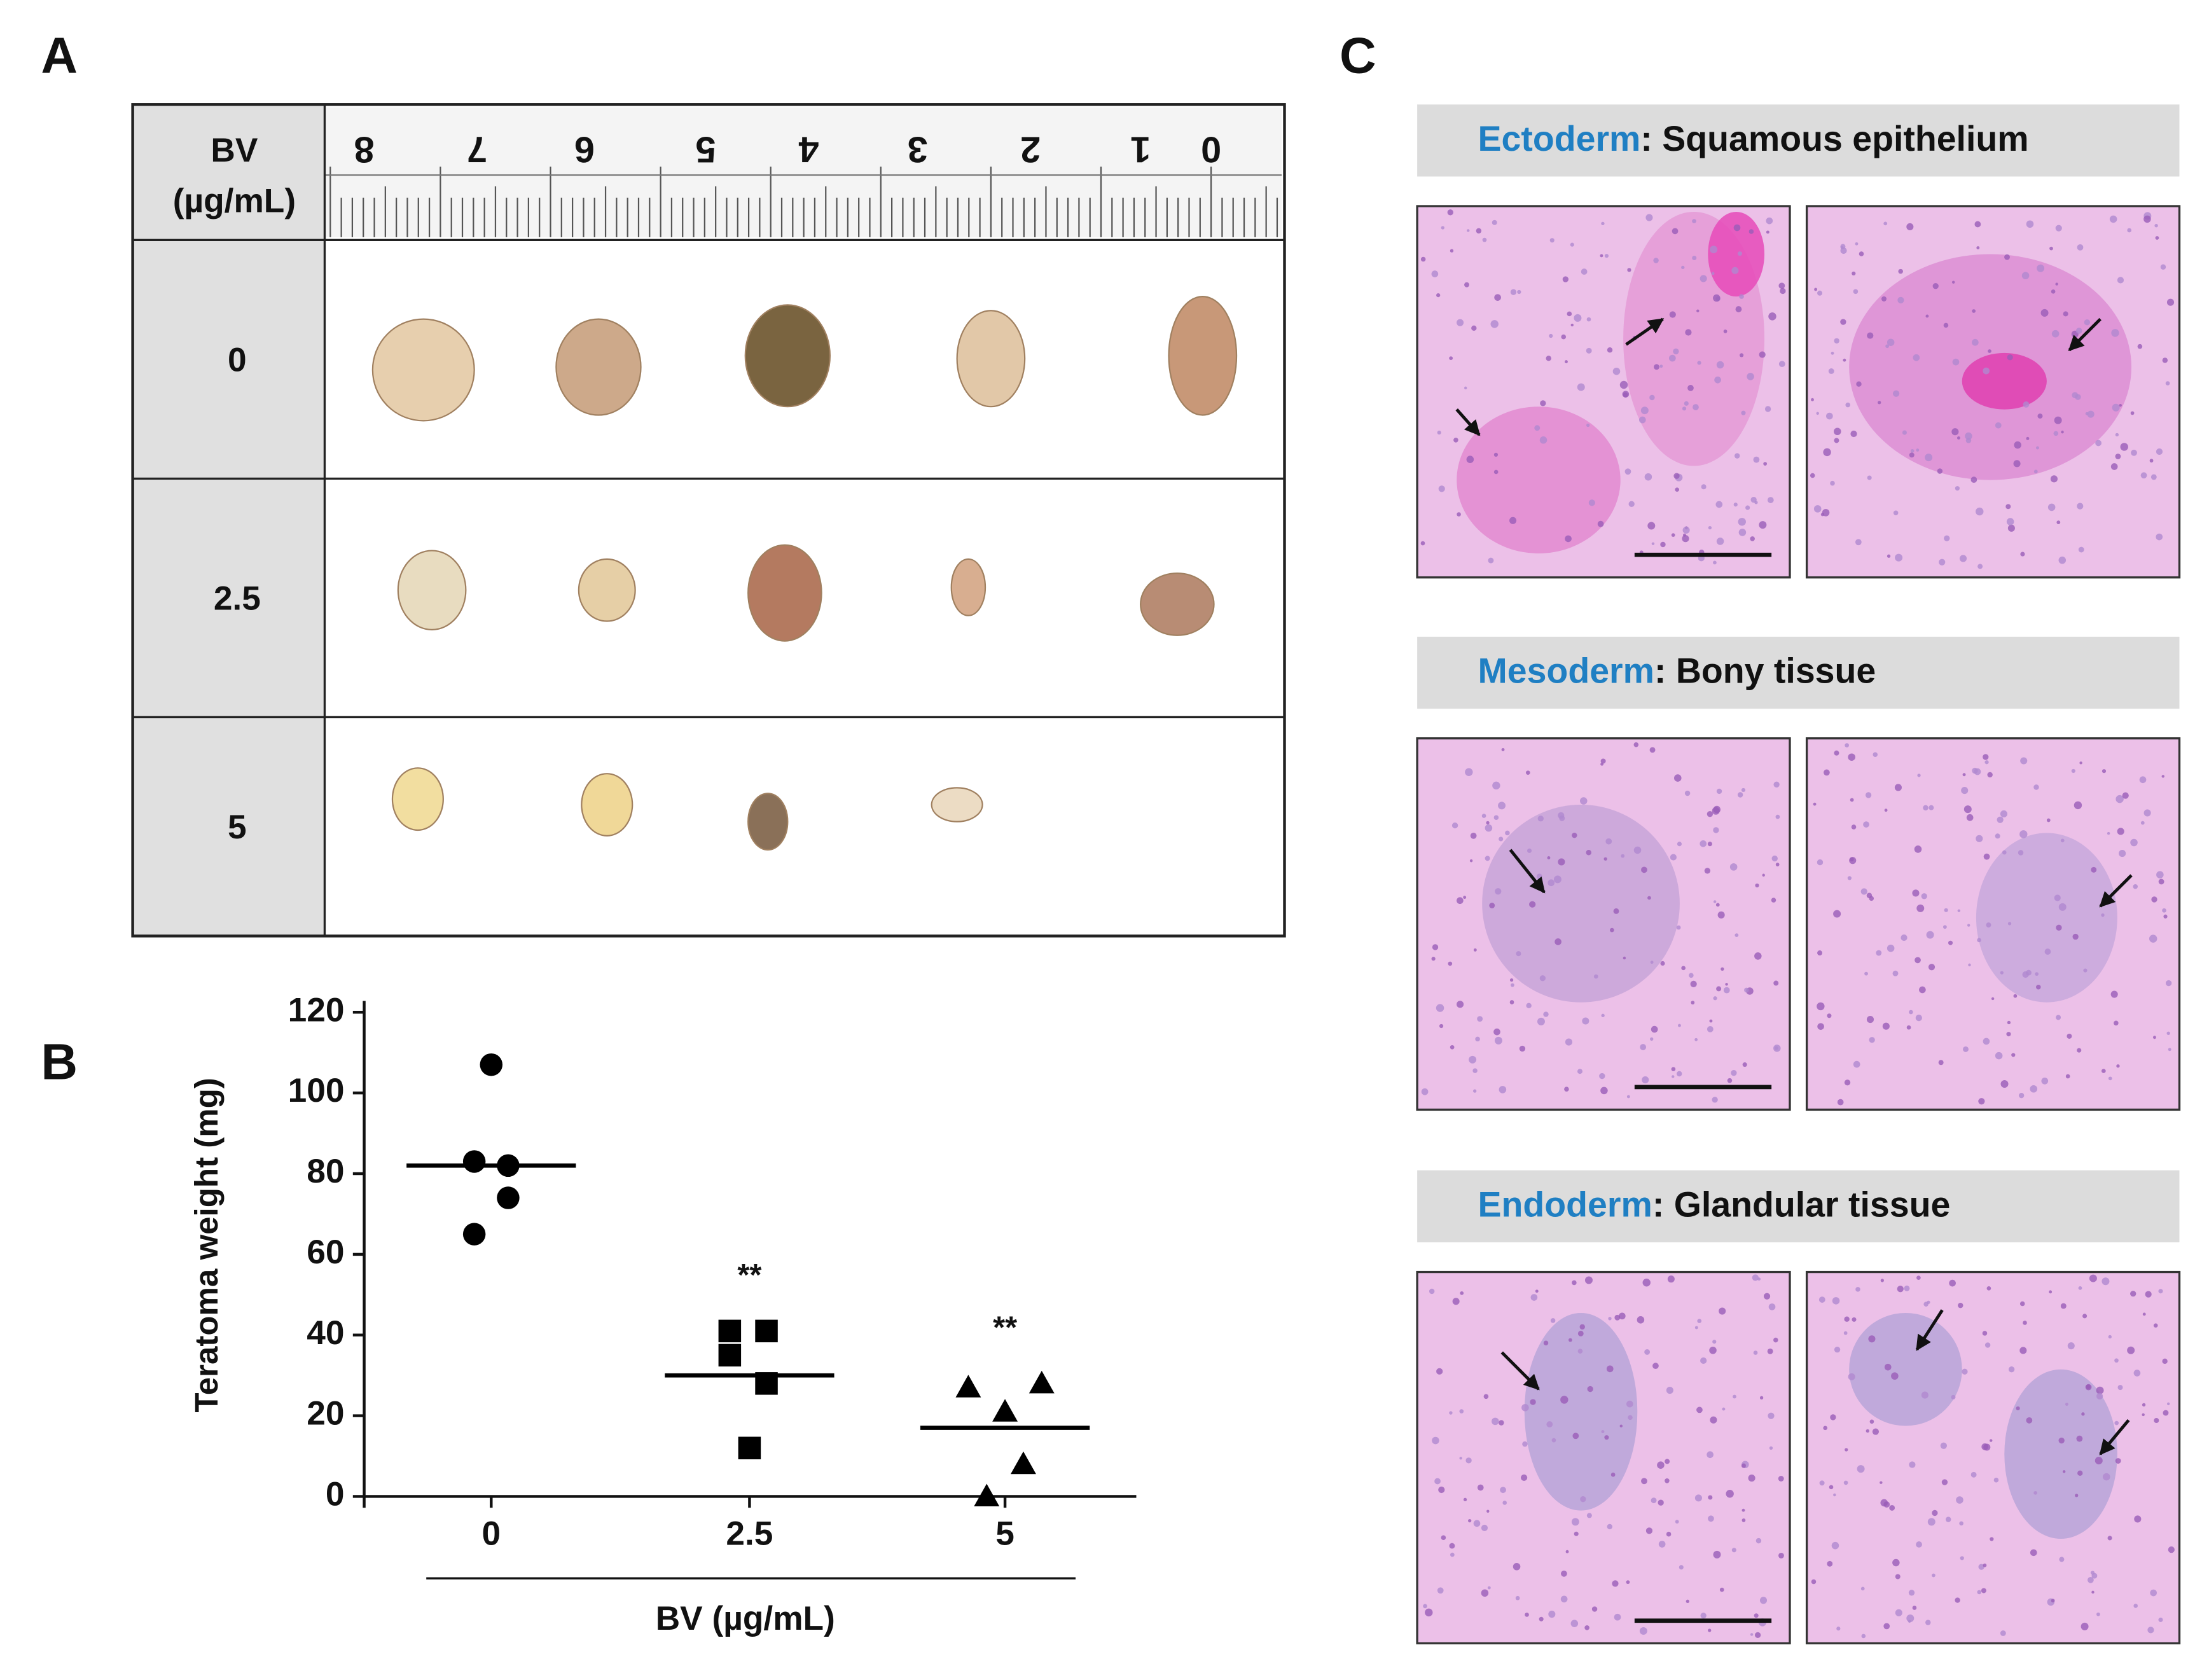 The height and width of the screenshot is (1680, 2202). Describe the element at coordinates (1566, 671) in the screenshot. I see `germ-layer: Mesoderm` at that location.